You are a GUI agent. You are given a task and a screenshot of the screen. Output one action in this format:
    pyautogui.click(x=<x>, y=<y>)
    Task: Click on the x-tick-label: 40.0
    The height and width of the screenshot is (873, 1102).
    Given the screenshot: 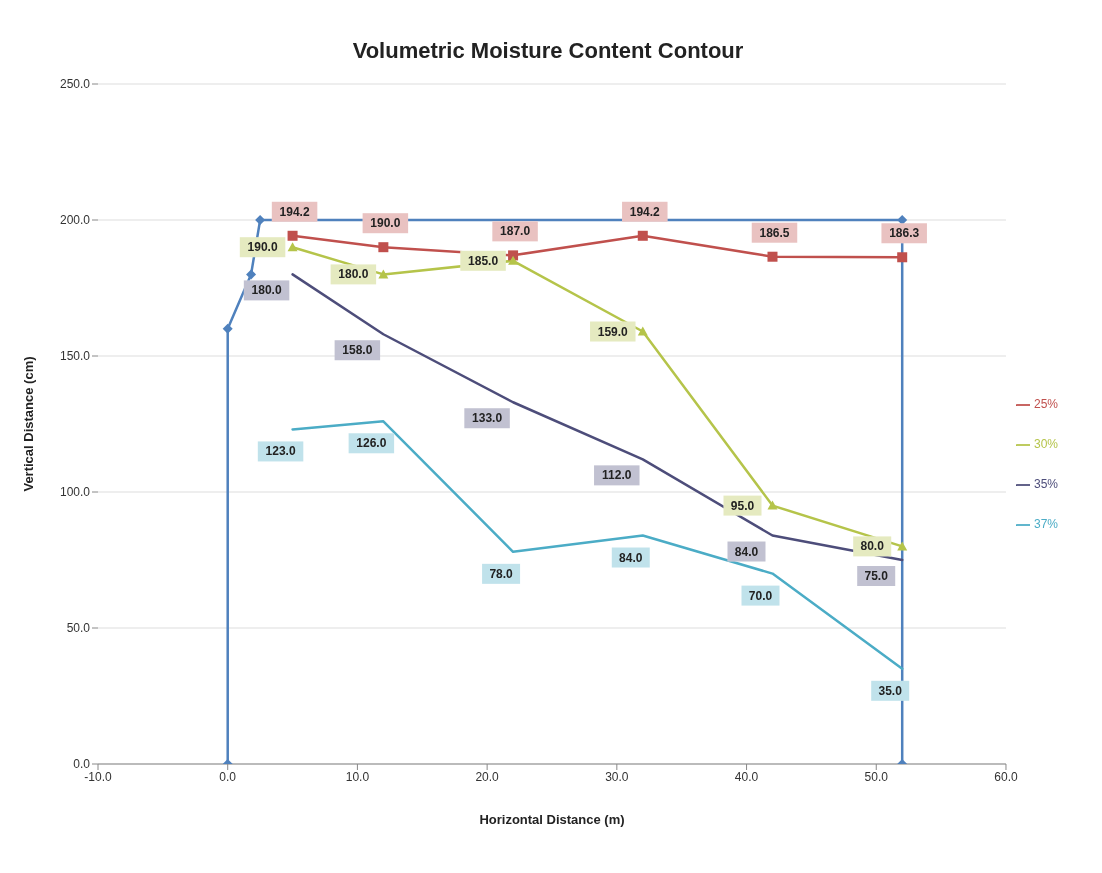 What is the action you would take?
    pyautogui.click(x=746, y=776)
    